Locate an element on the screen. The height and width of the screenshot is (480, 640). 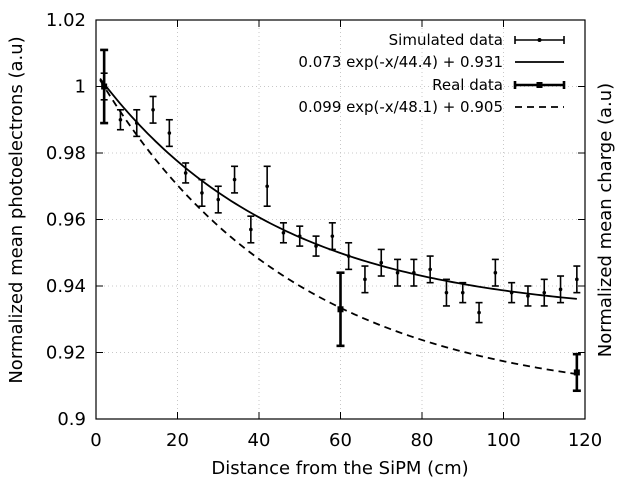
legend-label: Real data is located at coordinates (467, 85).